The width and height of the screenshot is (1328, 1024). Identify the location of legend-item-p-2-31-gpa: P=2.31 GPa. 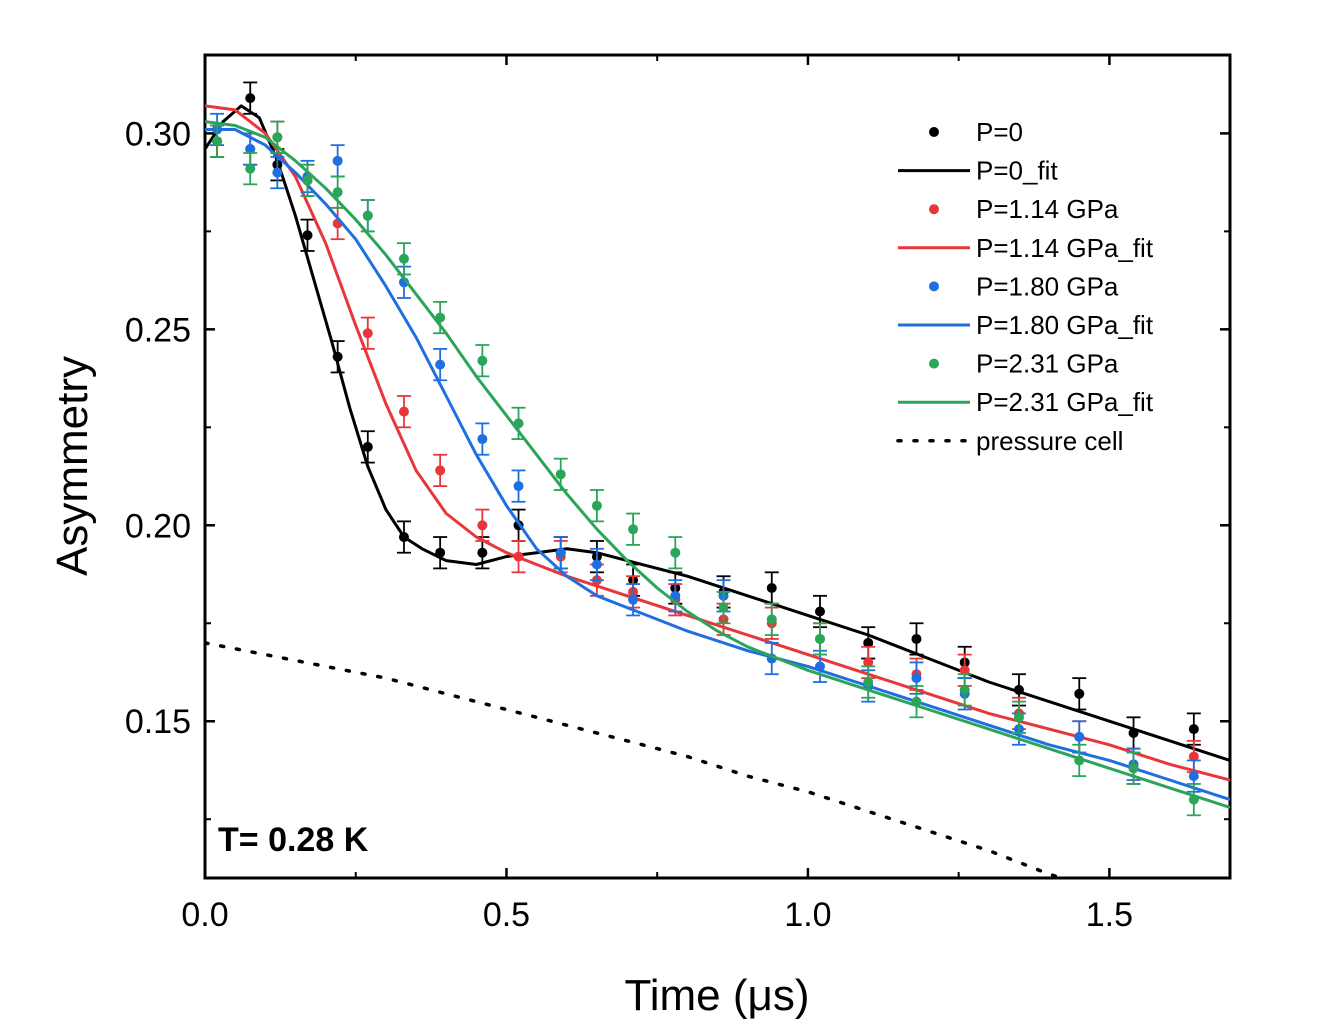
(1024, 364).